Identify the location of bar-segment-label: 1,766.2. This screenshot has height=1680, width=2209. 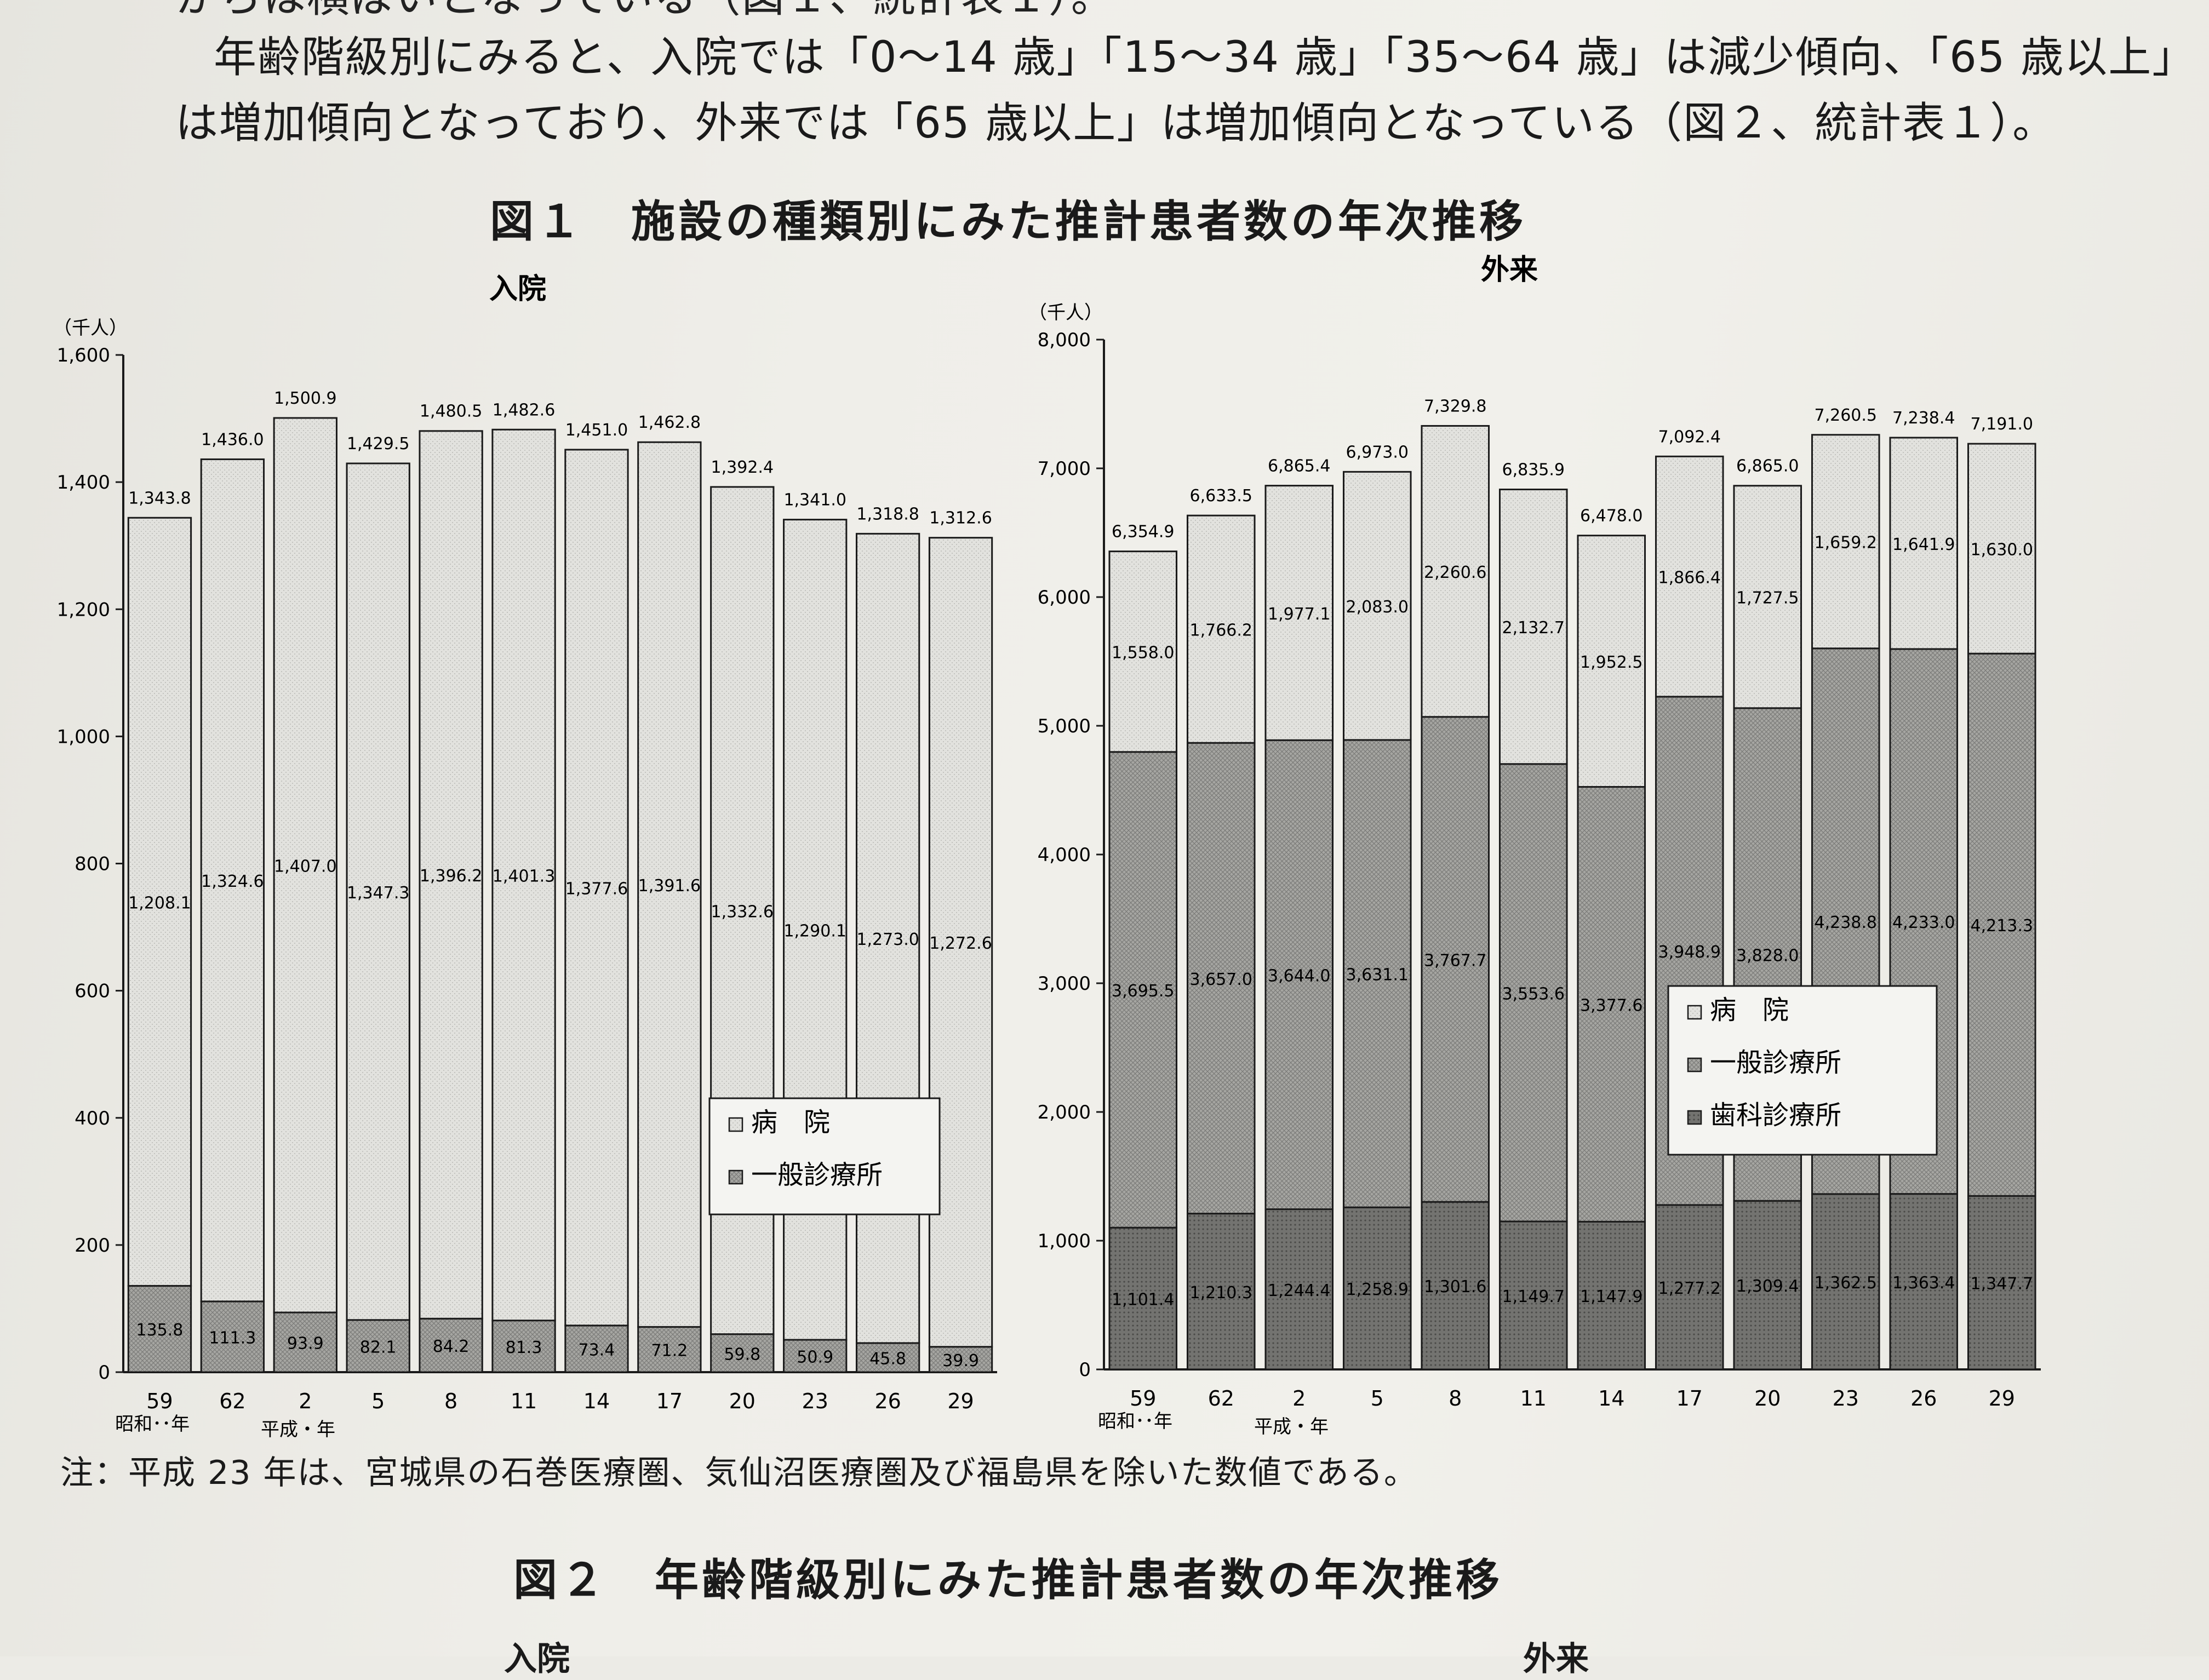
(1220, 630).